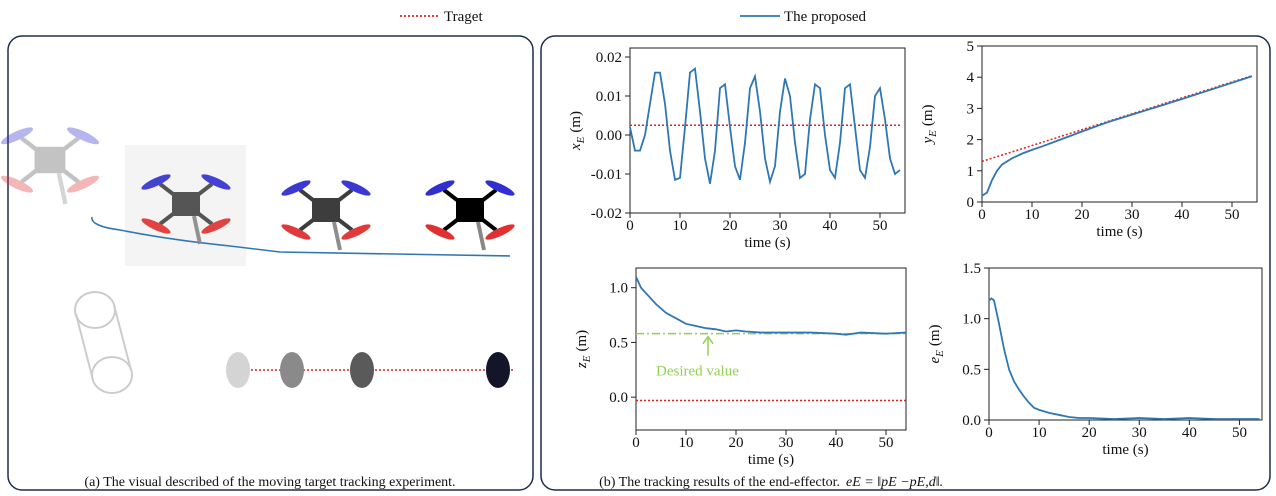  What do you see at coordinates (606, 175) in the screenshot?
I see `y-tick-label: -0.01` at bounding box center [606, 175].